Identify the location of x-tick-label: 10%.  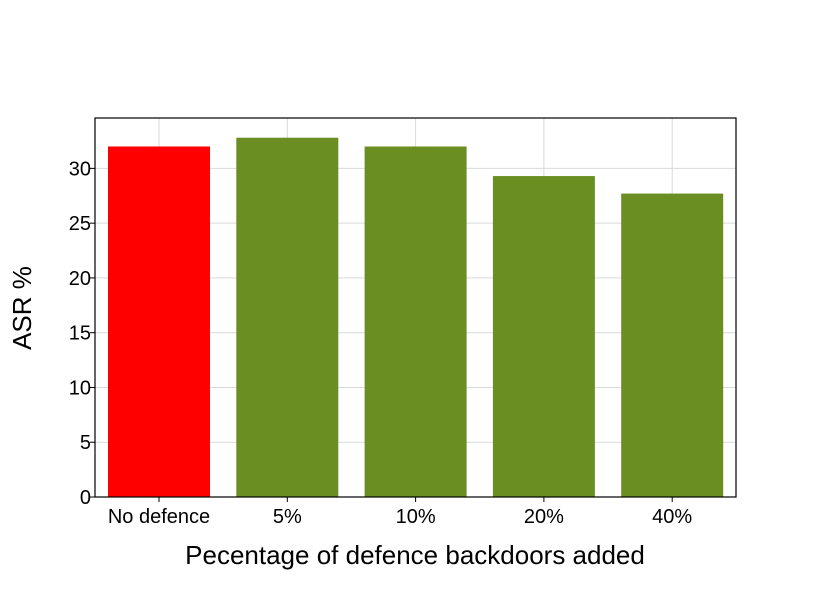
(416, 517).